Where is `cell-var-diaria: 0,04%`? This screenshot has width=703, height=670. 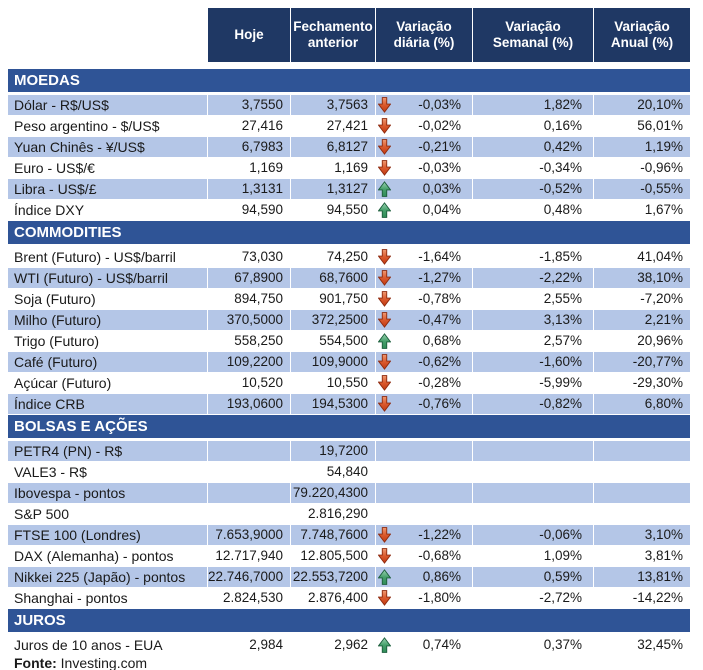
cell-var-diaria: 0,04% is located at coordinates (424, 210).